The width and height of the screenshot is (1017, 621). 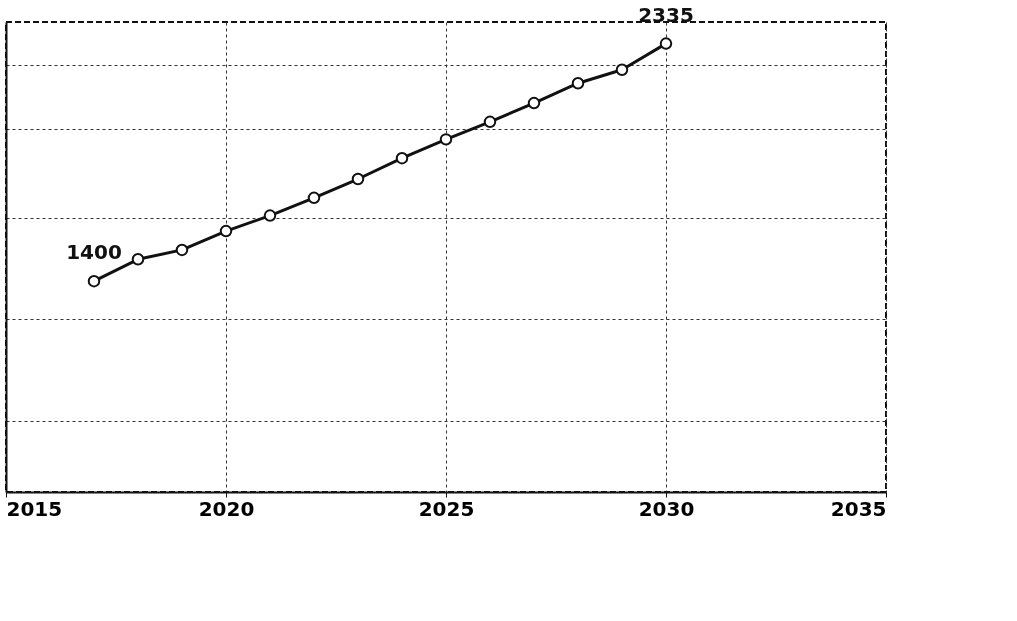 What do you see at coordinates (226, 508) in the screenshot?
I see `x-tick-label: 2020` at bounding box center [226, 508].